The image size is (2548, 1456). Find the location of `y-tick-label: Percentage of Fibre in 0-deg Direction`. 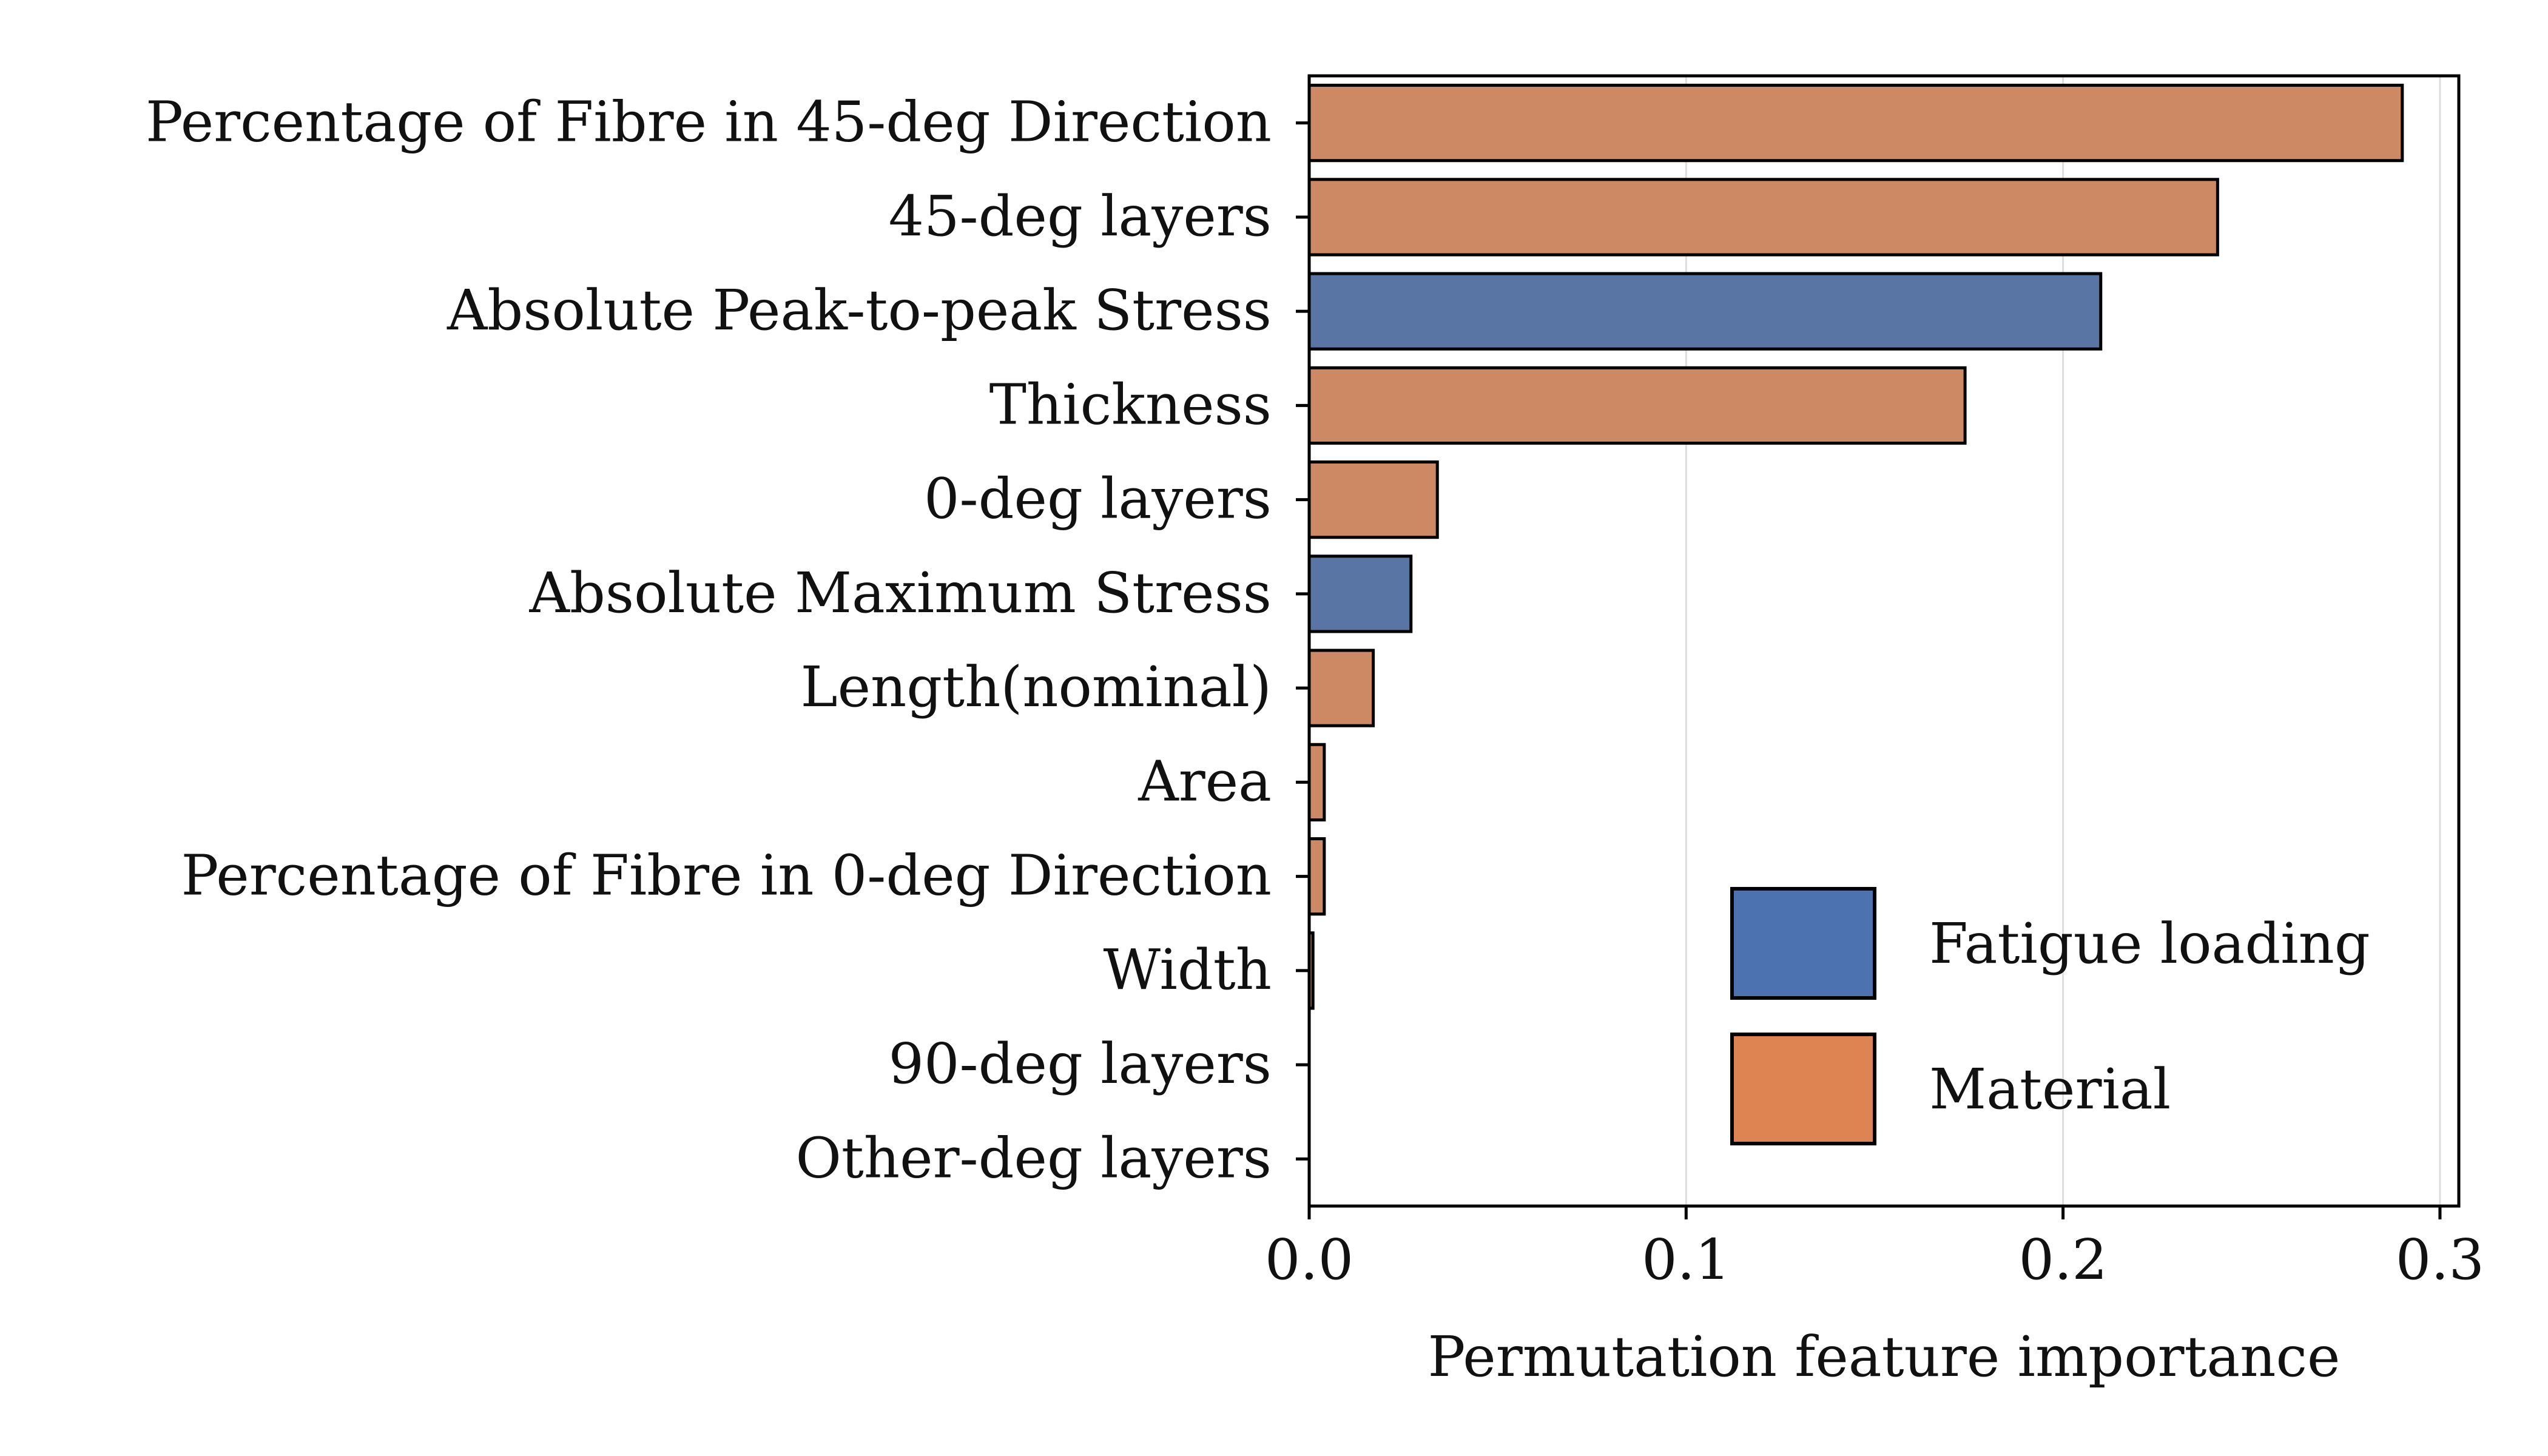

y-tick-label: Percentage of Fibre in 0-deg Direction is located at coordinates (726, 875).